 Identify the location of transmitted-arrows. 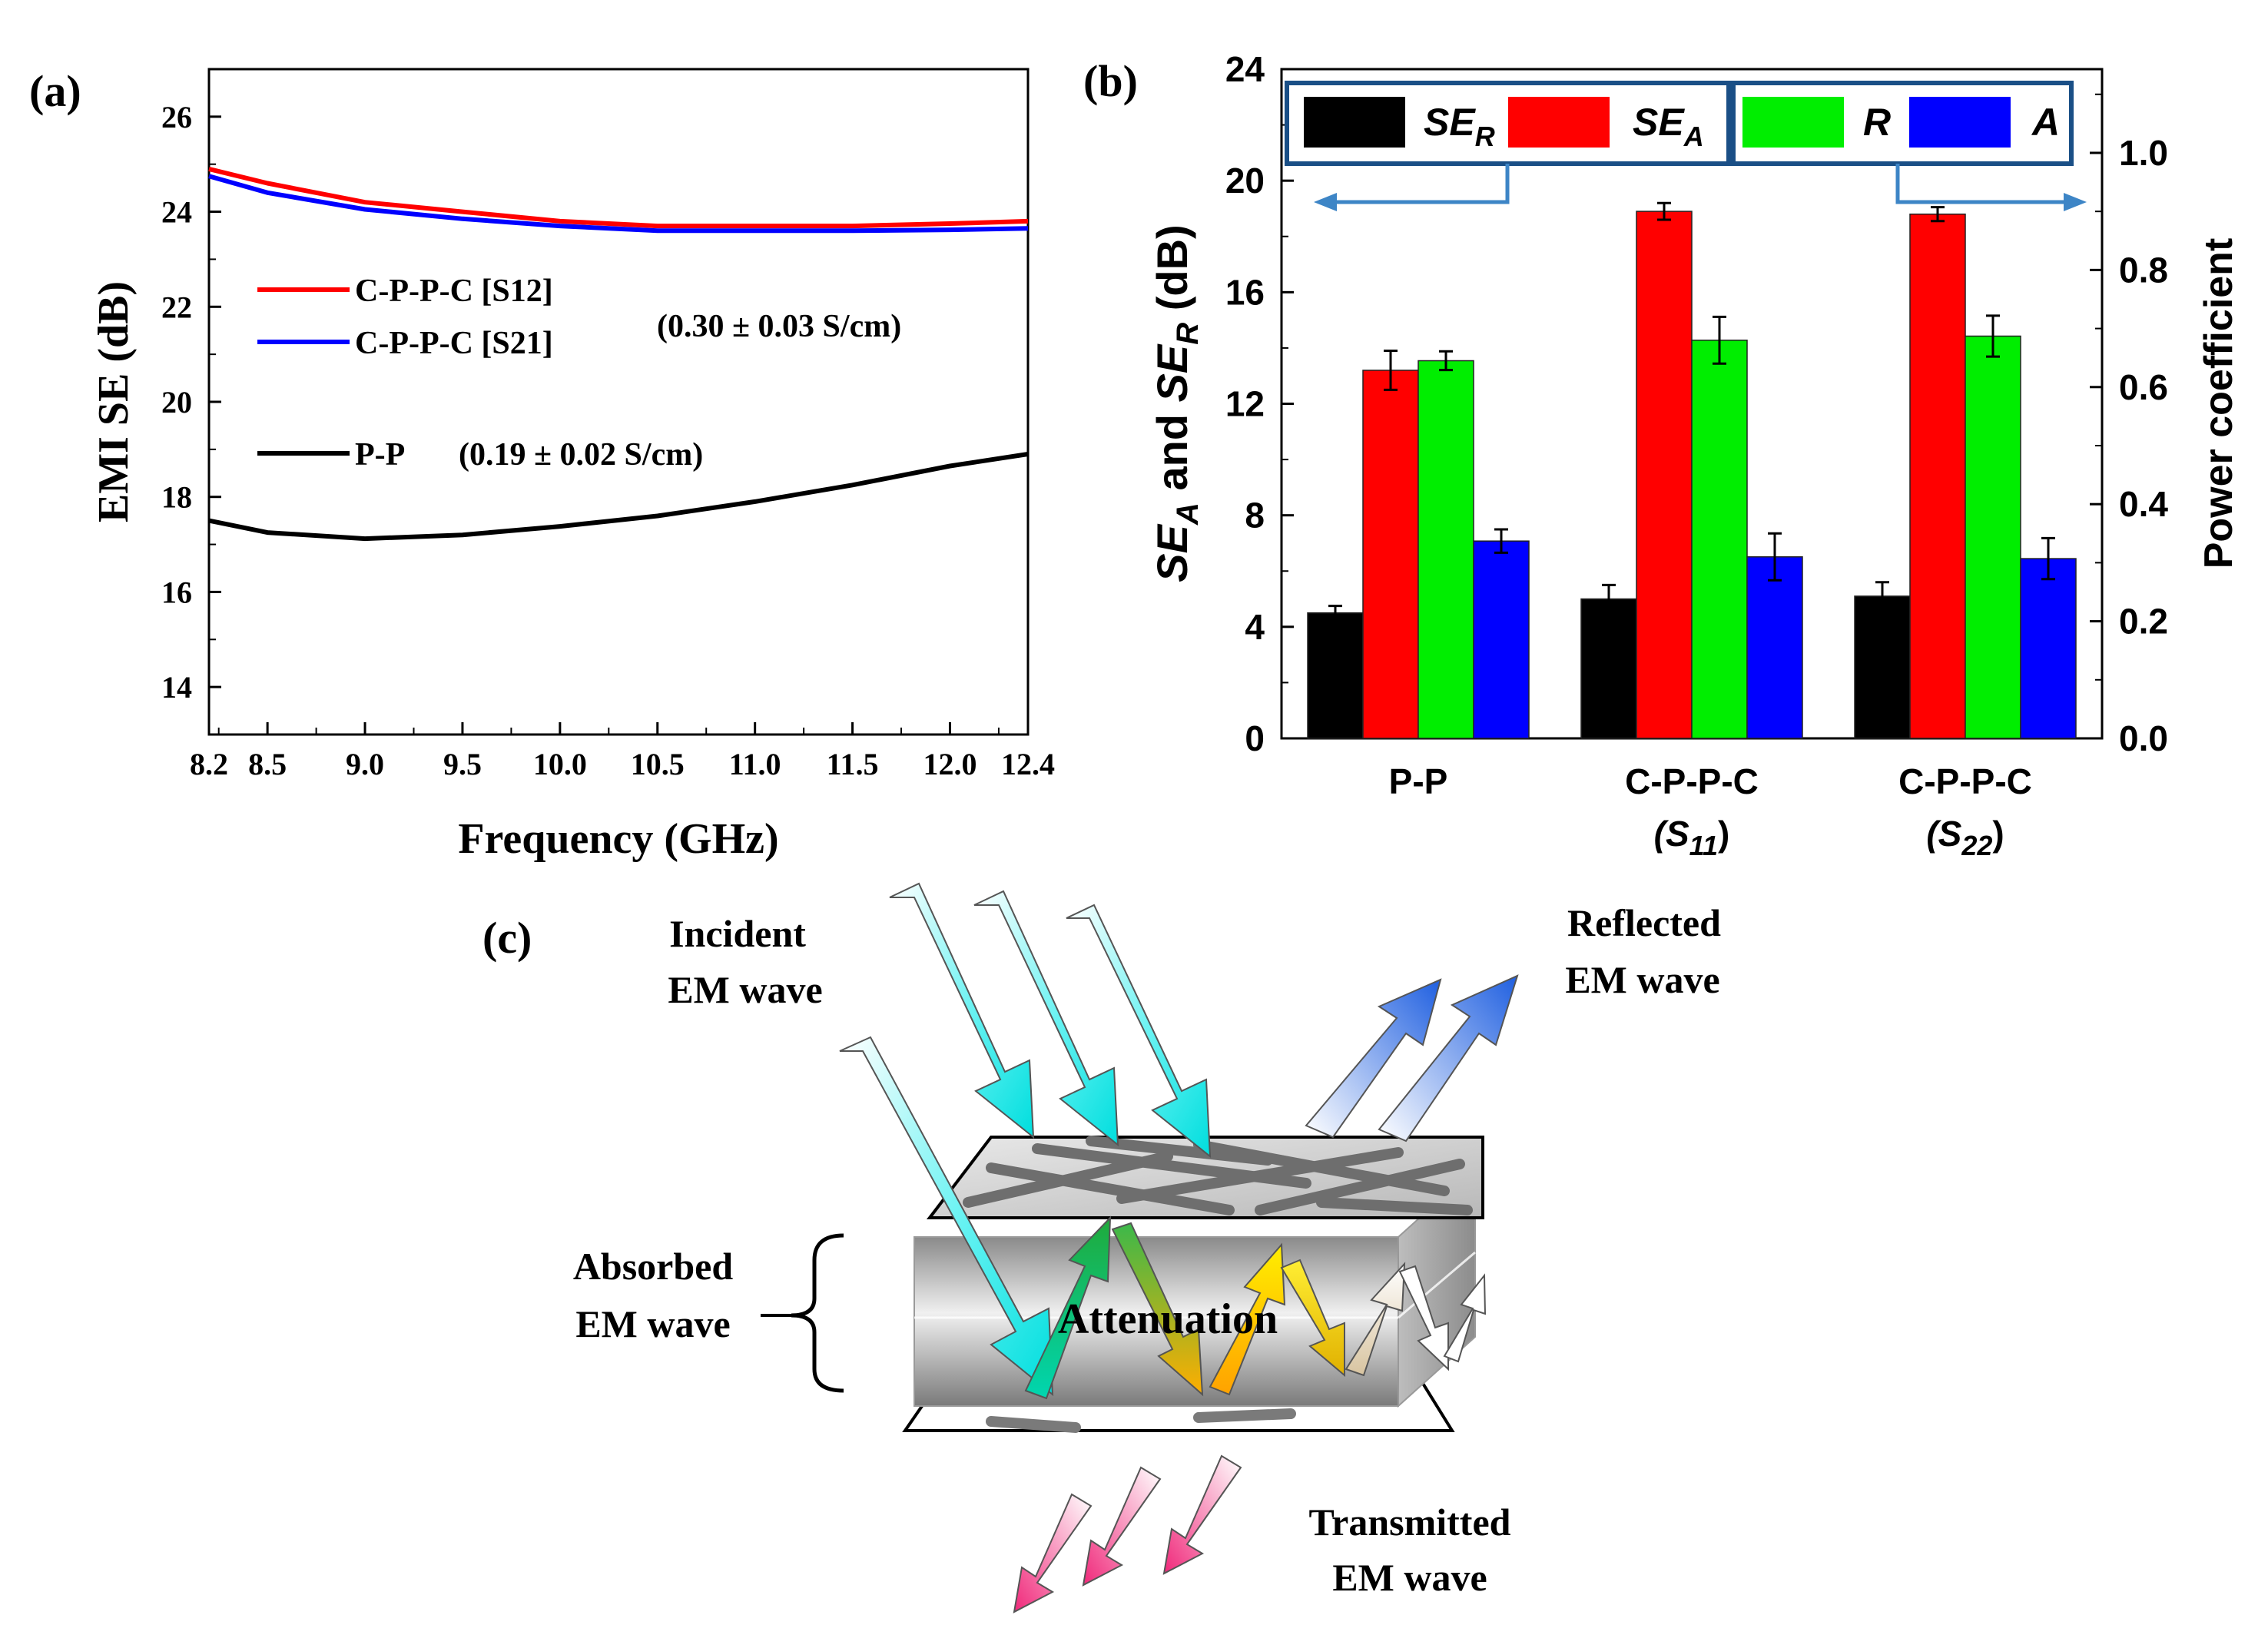
(1127, 1533).